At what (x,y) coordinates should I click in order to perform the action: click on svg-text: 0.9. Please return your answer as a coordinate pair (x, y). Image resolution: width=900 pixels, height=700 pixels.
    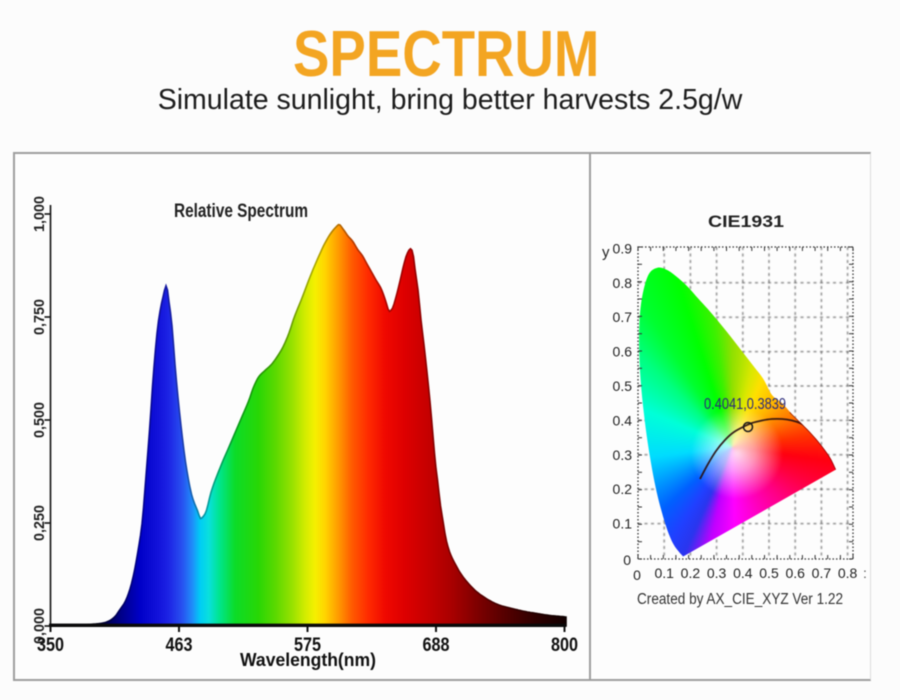
    Looking at the image, I should click on (623, 248).